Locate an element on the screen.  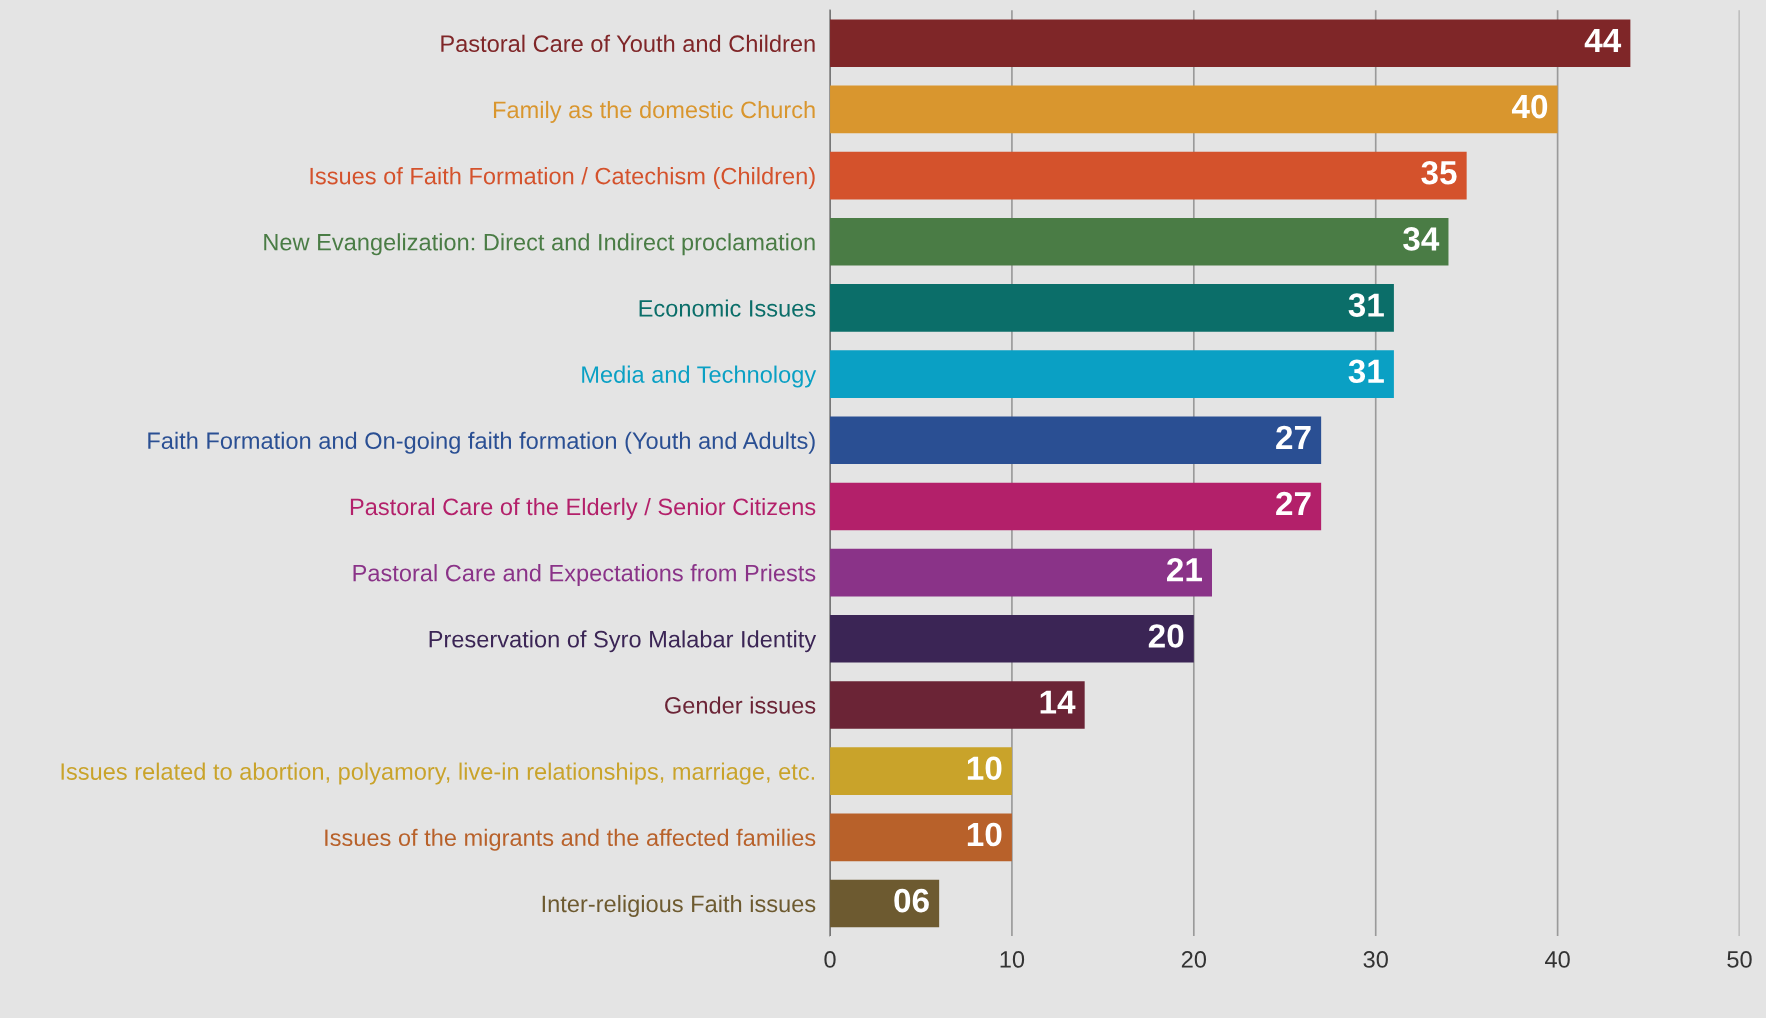
x-tick-label: 0 is located at coordinates (830, 959).